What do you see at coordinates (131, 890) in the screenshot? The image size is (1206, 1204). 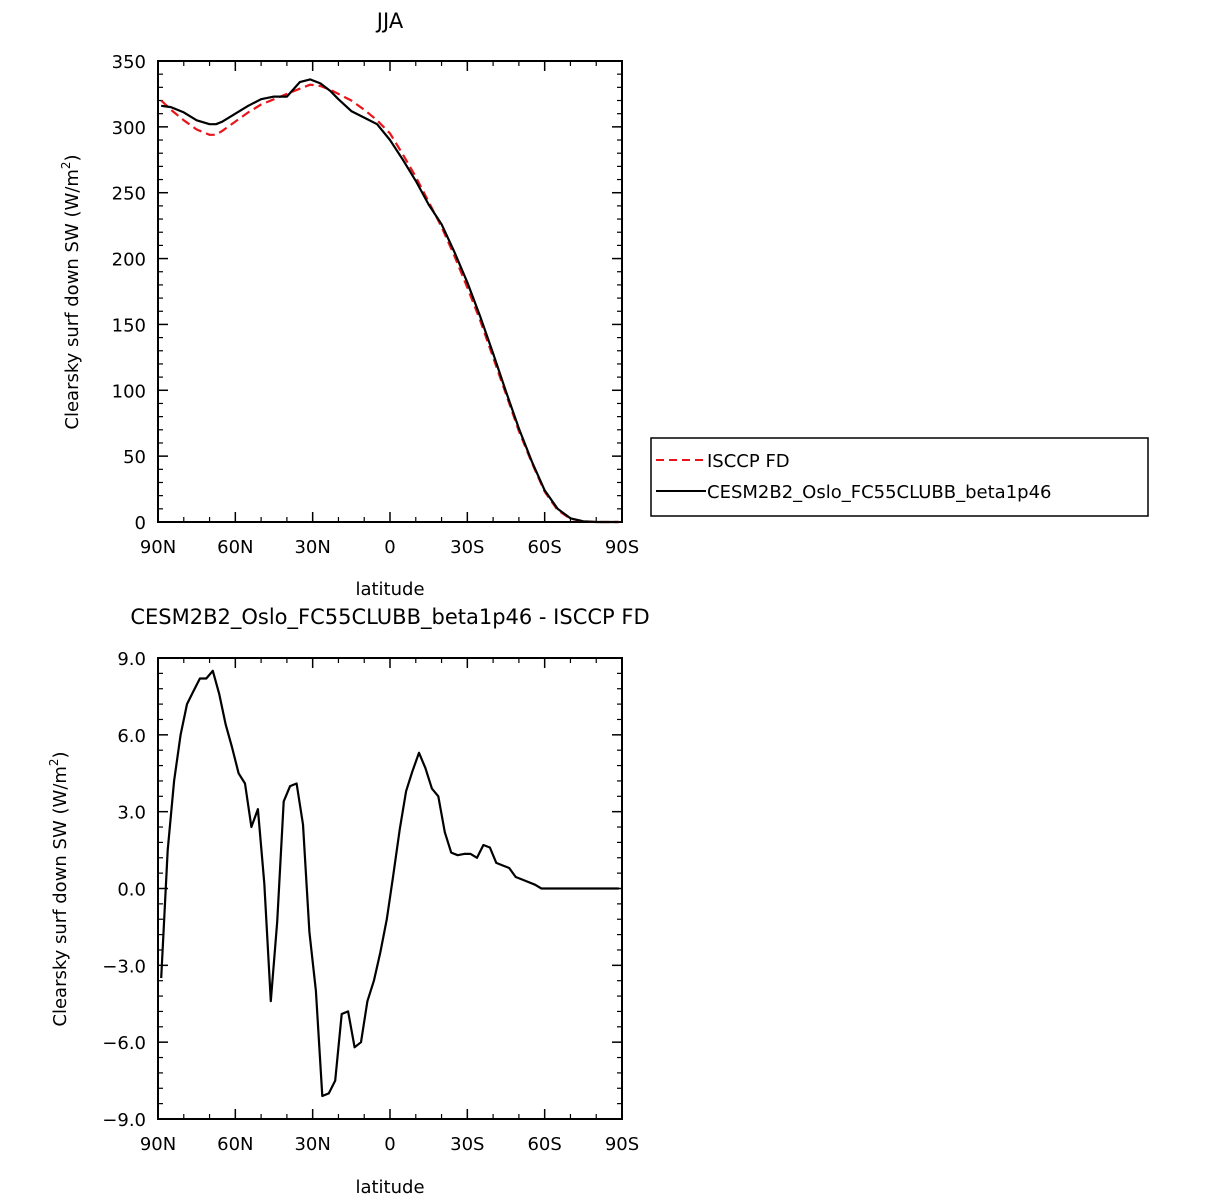 I see `y-tick-label: 0.0` at bounding box center [131, 890].